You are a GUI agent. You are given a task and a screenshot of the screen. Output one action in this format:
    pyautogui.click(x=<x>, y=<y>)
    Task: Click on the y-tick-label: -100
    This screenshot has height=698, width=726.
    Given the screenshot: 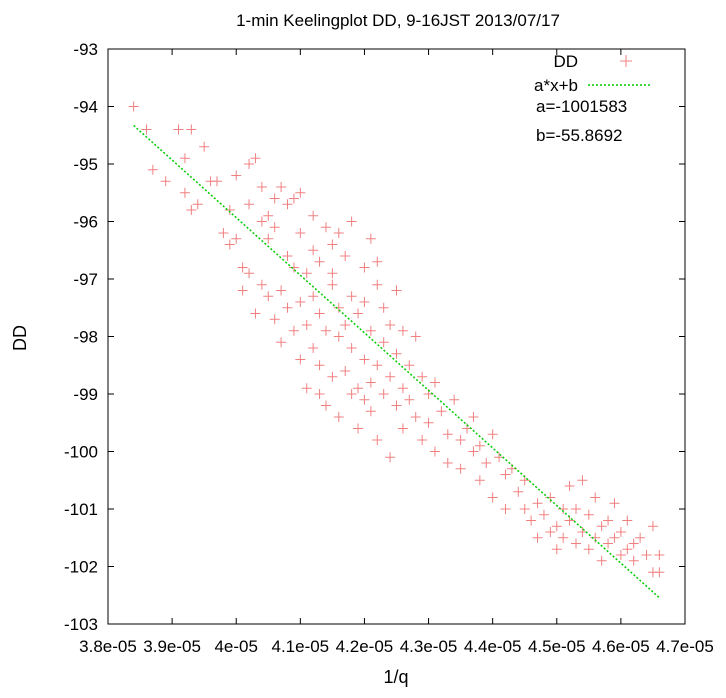 What is the action you would take?
    pyautogui.click(x=81, y=452)
    